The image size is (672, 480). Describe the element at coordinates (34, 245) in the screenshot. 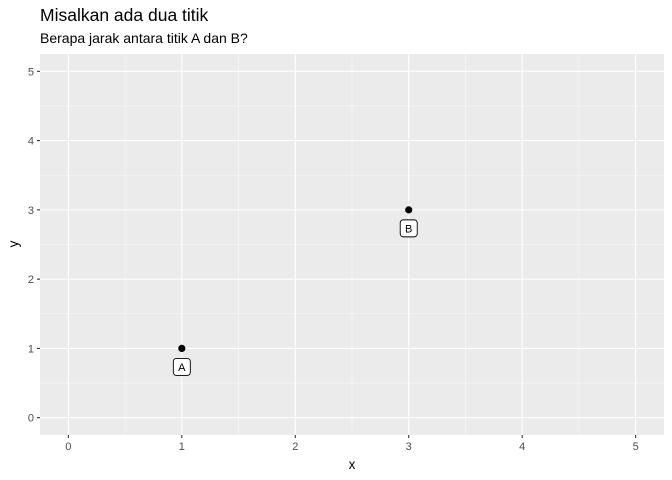

I see `y-axis: 0 1 2 3 4 5` at that location.